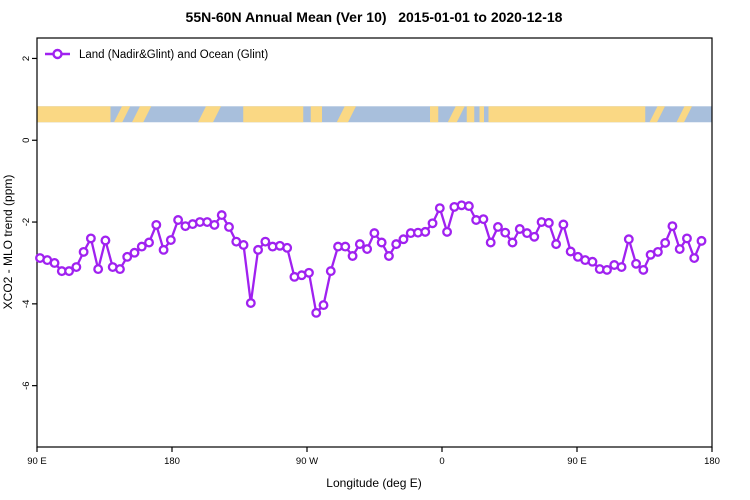 This screenshot has height=500, width=750. I want to click on land-ocean-strip, so click(374, 114).